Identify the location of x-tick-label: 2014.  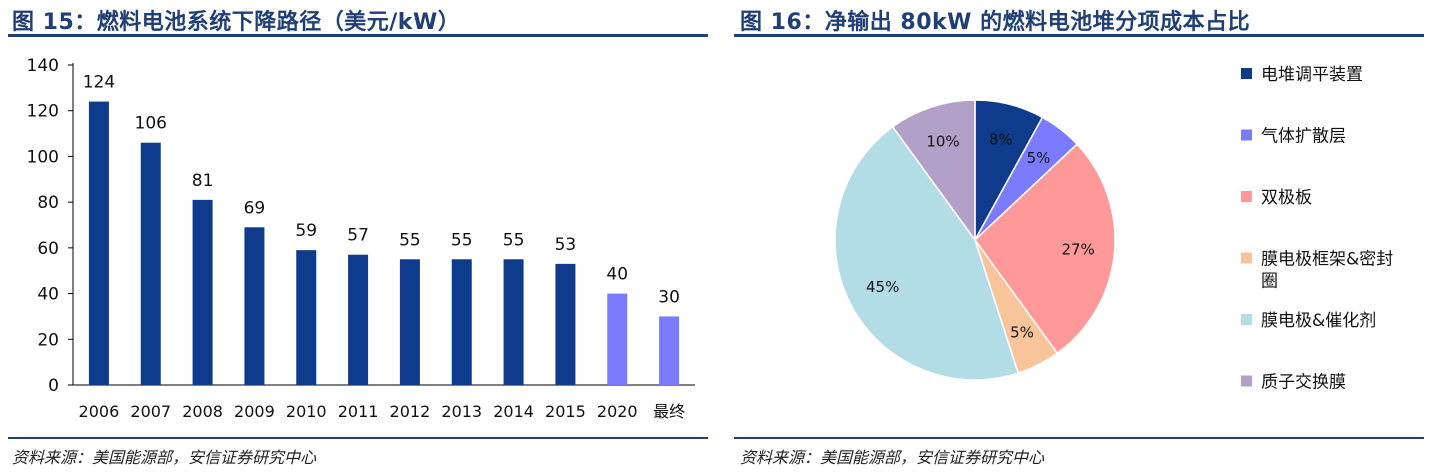
(513, 411).